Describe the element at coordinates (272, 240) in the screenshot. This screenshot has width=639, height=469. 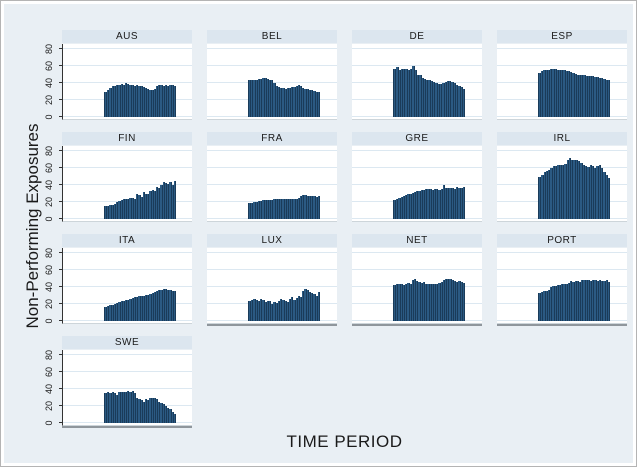
I see `panel-title: LUX` at that location.